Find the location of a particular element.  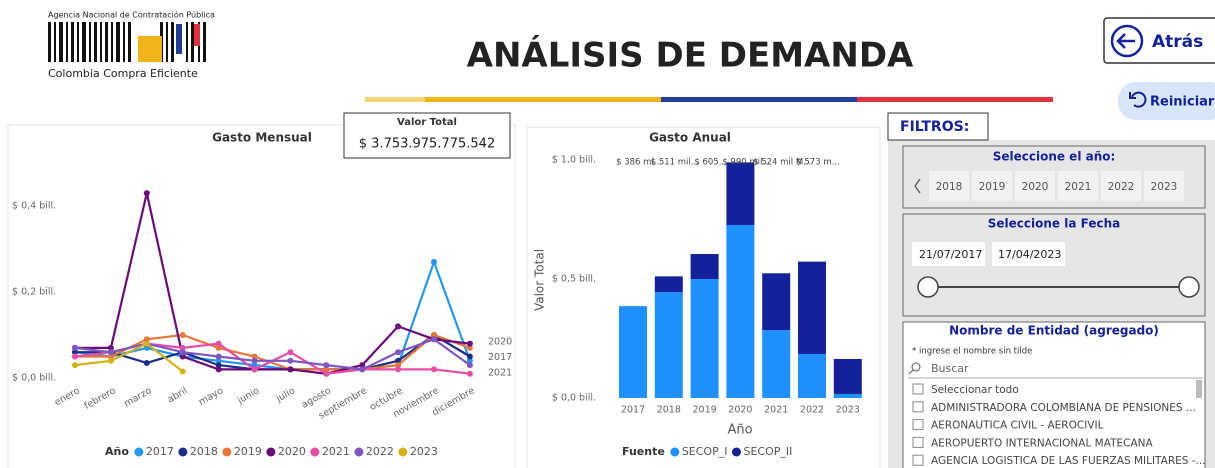

x-tick-label: 2023 is located at coordinates (848, 410).